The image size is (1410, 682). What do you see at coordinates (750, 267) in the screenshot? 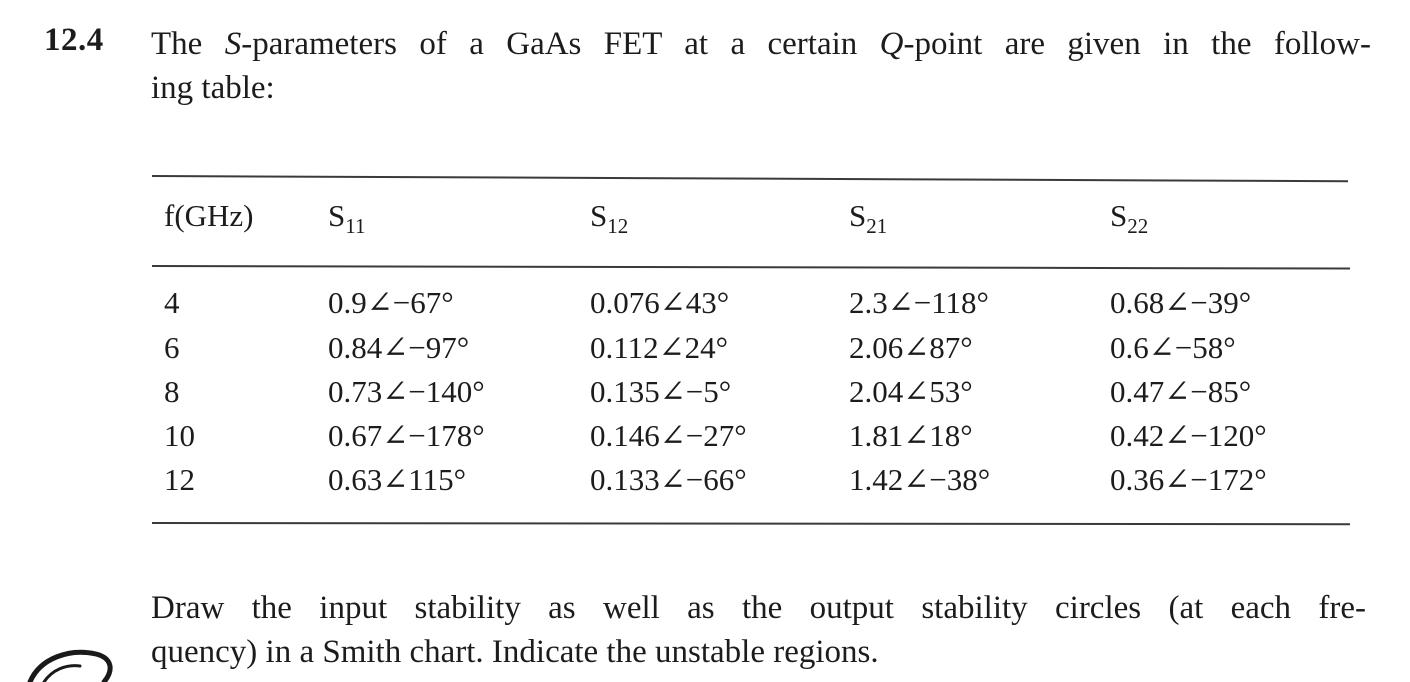
I see `table-header-rule` at bounding box center [750, 267].